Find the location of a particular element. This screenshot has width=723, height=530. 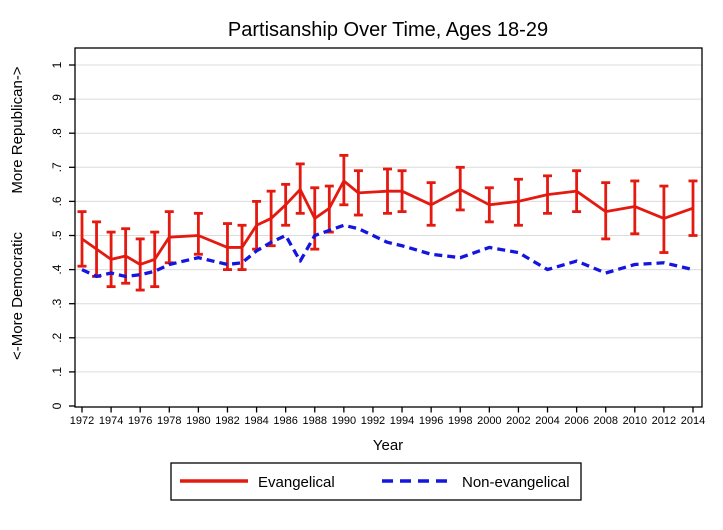

x-tick-label: 1978 is located at coordinates (169, 421).